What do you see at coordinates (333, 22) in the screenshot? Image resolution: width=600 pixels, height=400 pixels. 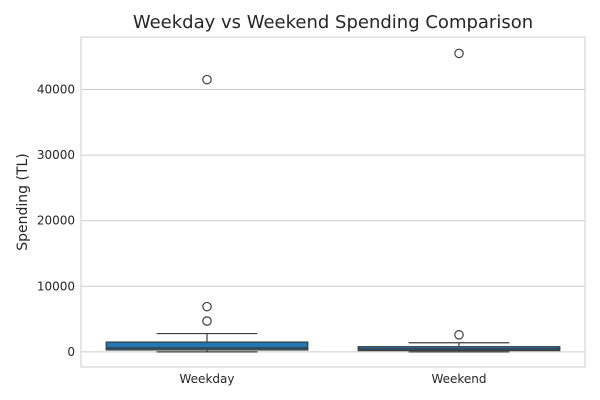 I see `chart-title: Weekday vs Weekend Spending Comparison` at bounding box center [333, 22].